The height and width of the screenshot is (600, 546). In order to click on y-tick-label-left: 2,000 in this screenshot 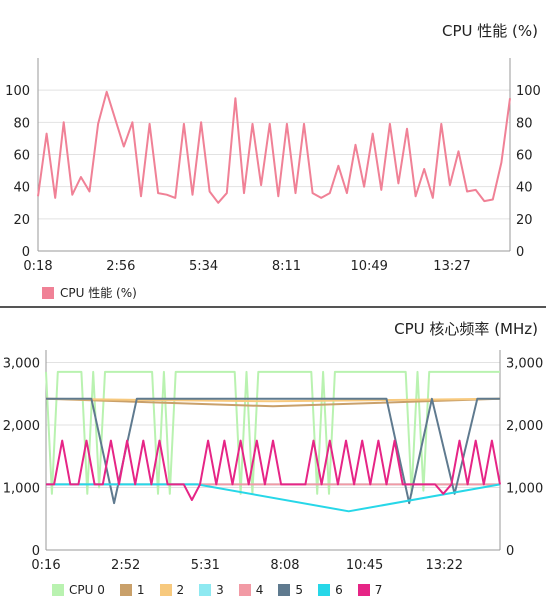, I will do `click(21, 426)`.